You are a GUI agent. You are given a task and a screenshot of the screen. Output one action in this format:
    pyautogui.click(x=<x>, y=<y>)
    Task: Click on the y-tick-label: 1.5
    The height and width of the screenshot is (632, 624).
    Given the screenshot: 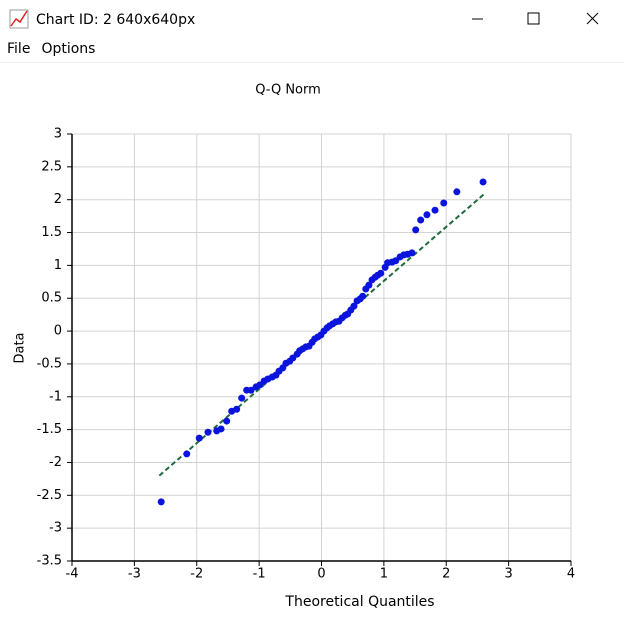 What is the action you would take?
    pyautogui.click(x=51, y=232)
    